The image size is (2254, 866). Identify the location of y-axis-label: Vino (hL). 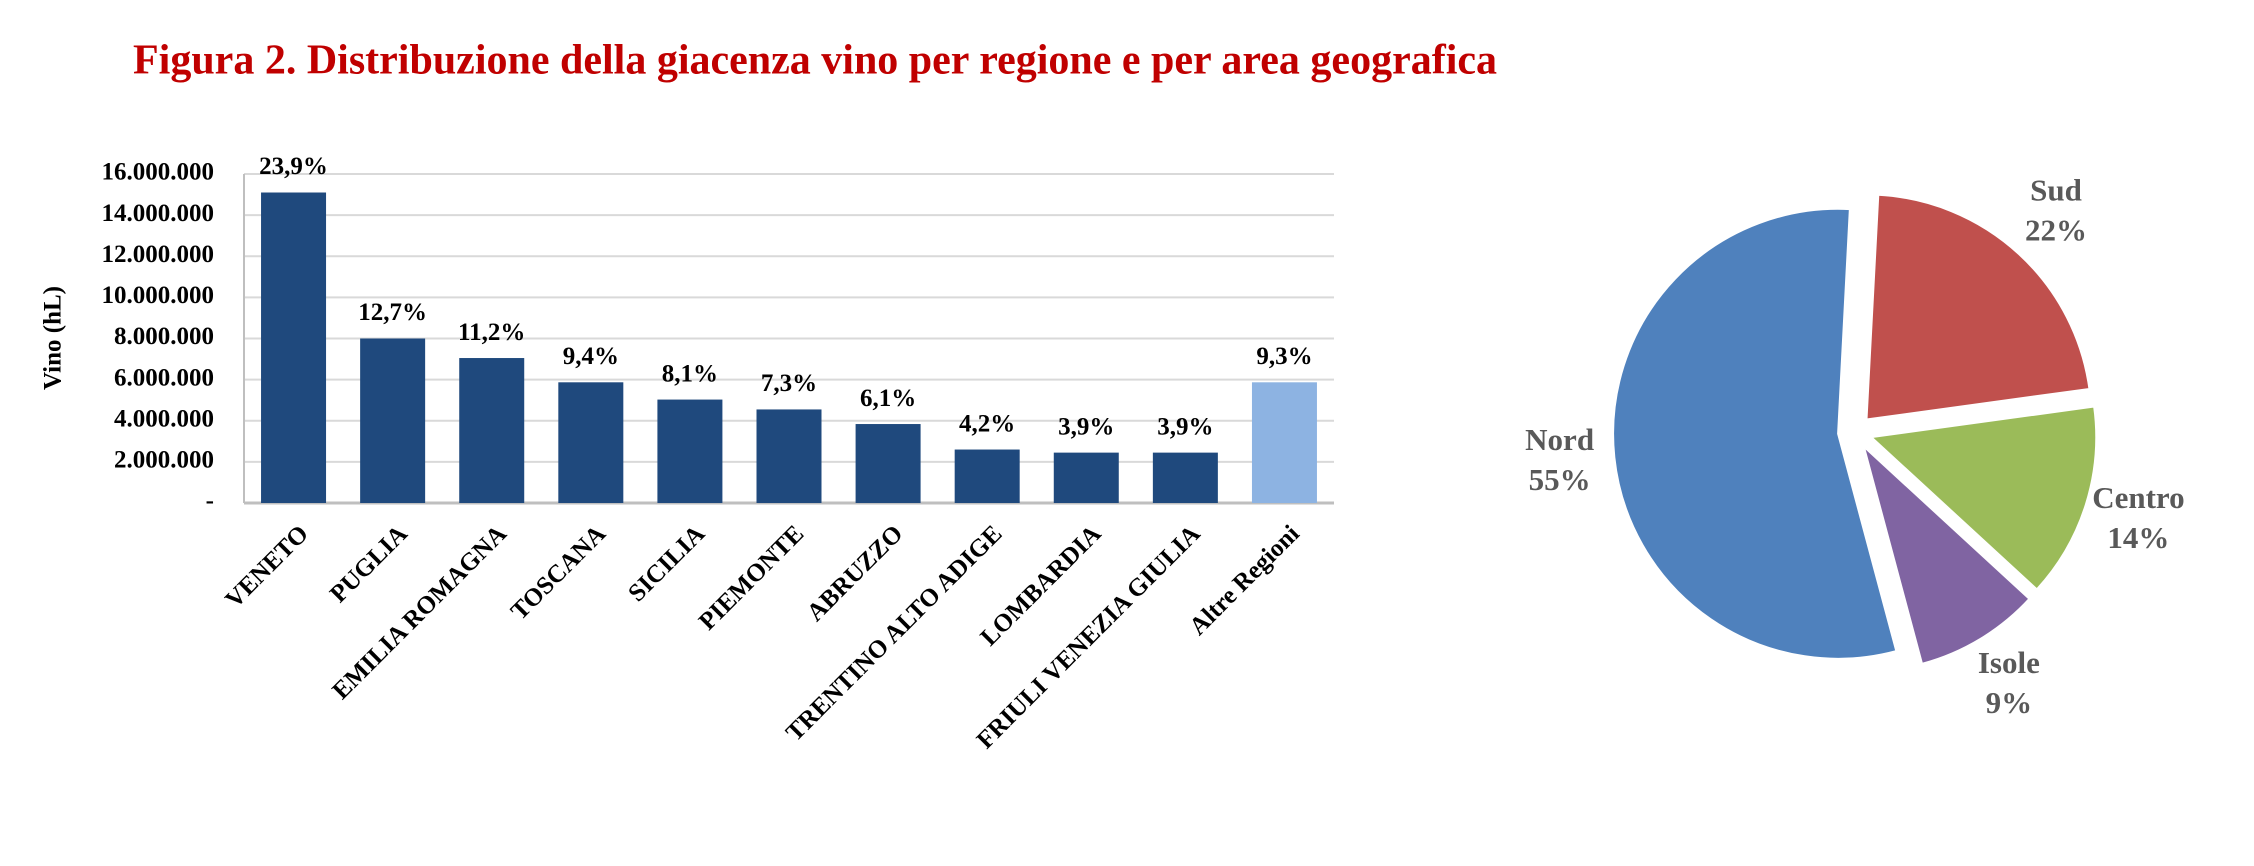
(53, 338).